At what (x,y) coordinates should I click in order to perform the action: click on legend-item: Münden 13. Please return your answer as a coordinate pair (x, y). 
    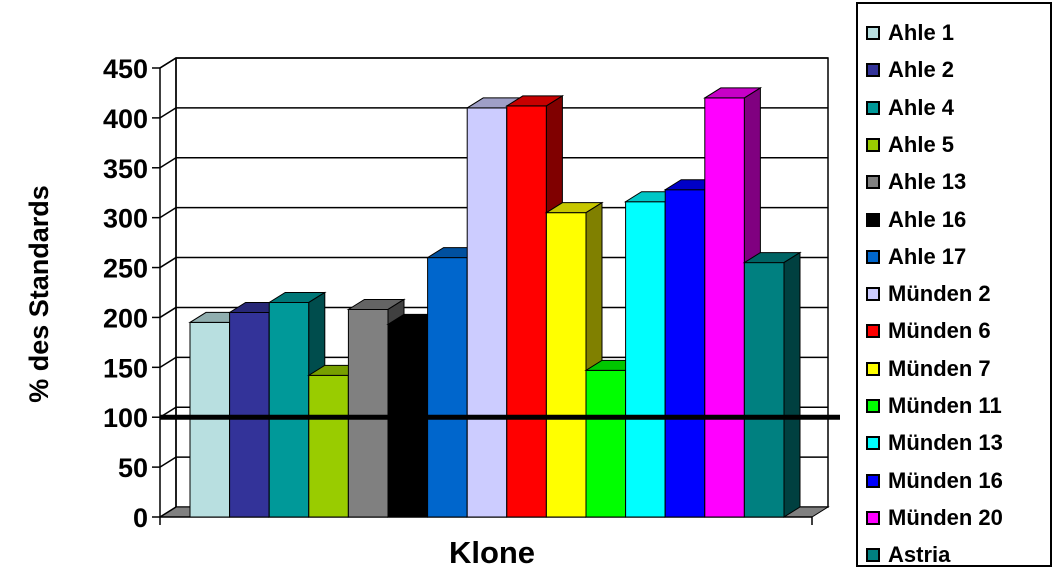
    Looking at the image, I should click on (934, 443).